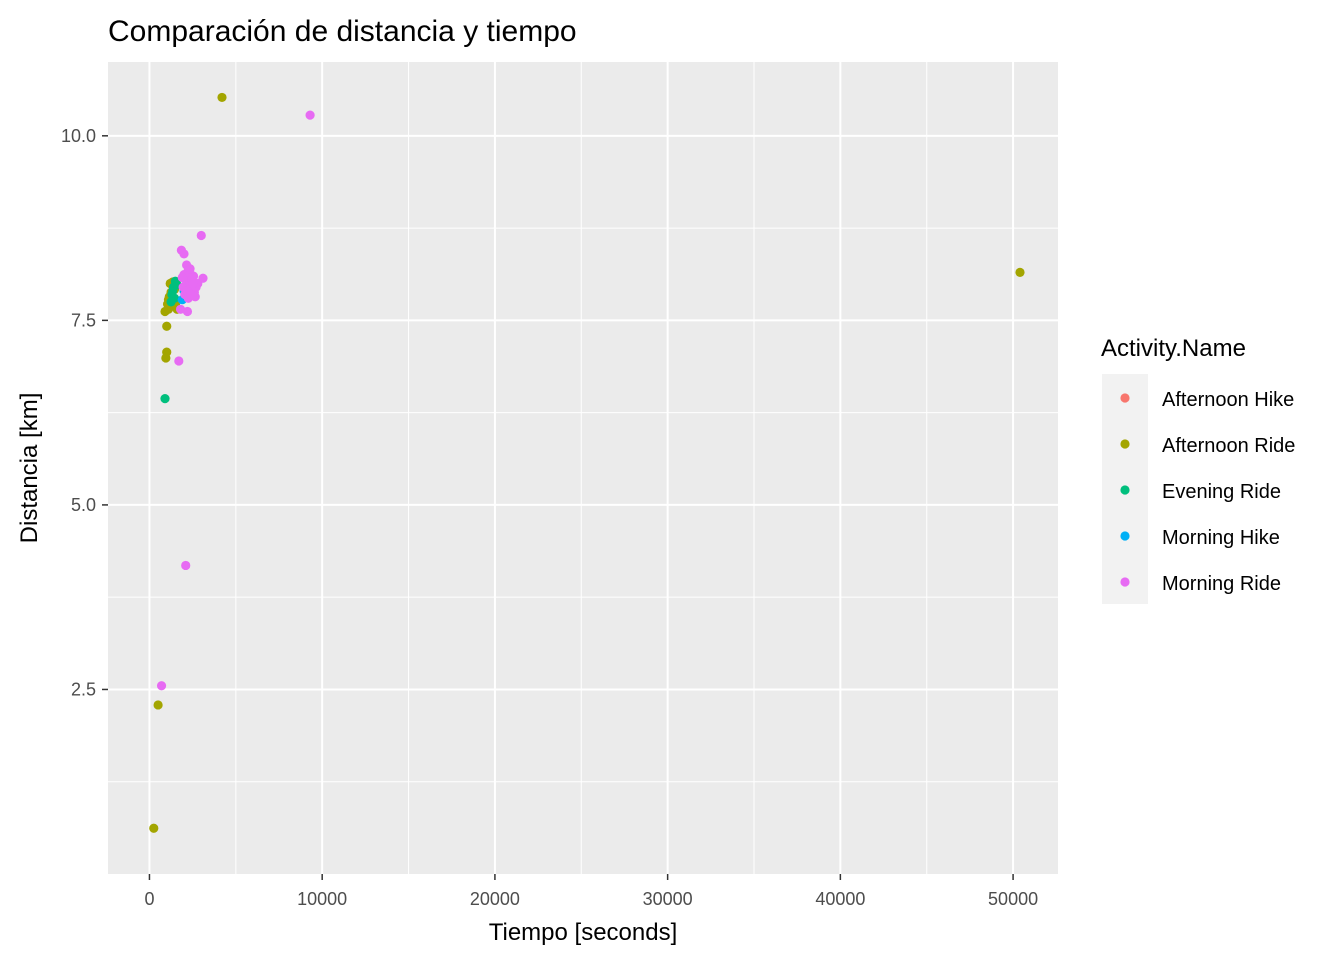 This screenshot has width=1344, height=960. What do you see at coordinates (83, 505) in the screenshot?
I see `y-tick-label: 5.0` at bounding box center [83, 505].